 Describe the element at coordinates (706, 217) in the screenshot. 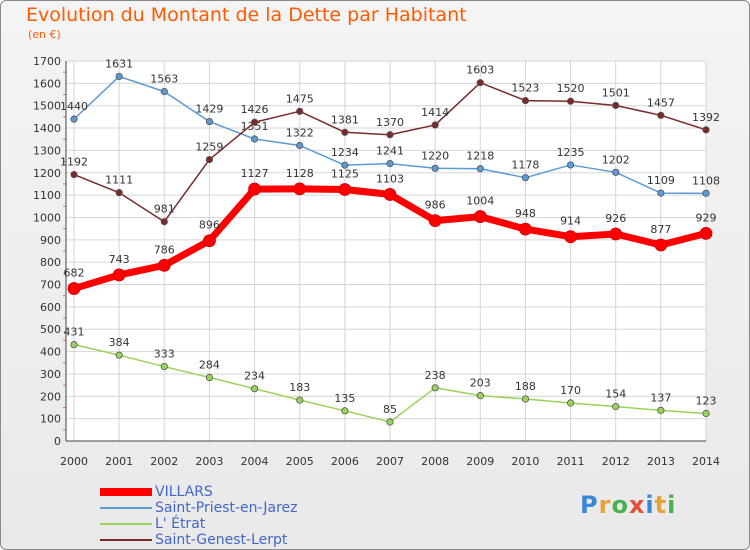

I see `data-label: 929` at that location.